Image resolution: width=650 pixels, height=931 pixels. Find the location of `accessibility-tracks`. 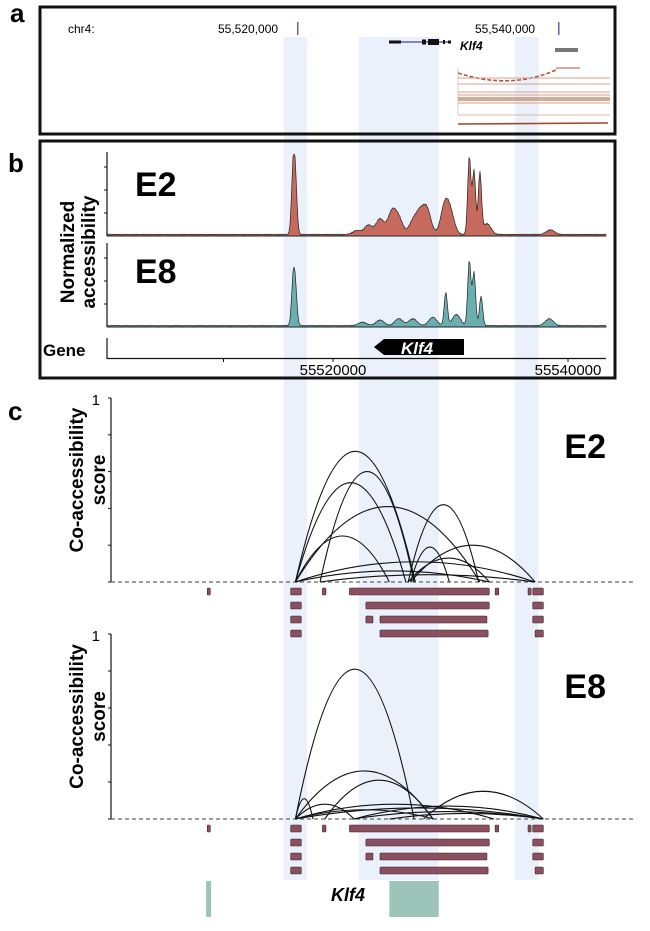

accessibility-tracks is located at coordinates (355, 240).